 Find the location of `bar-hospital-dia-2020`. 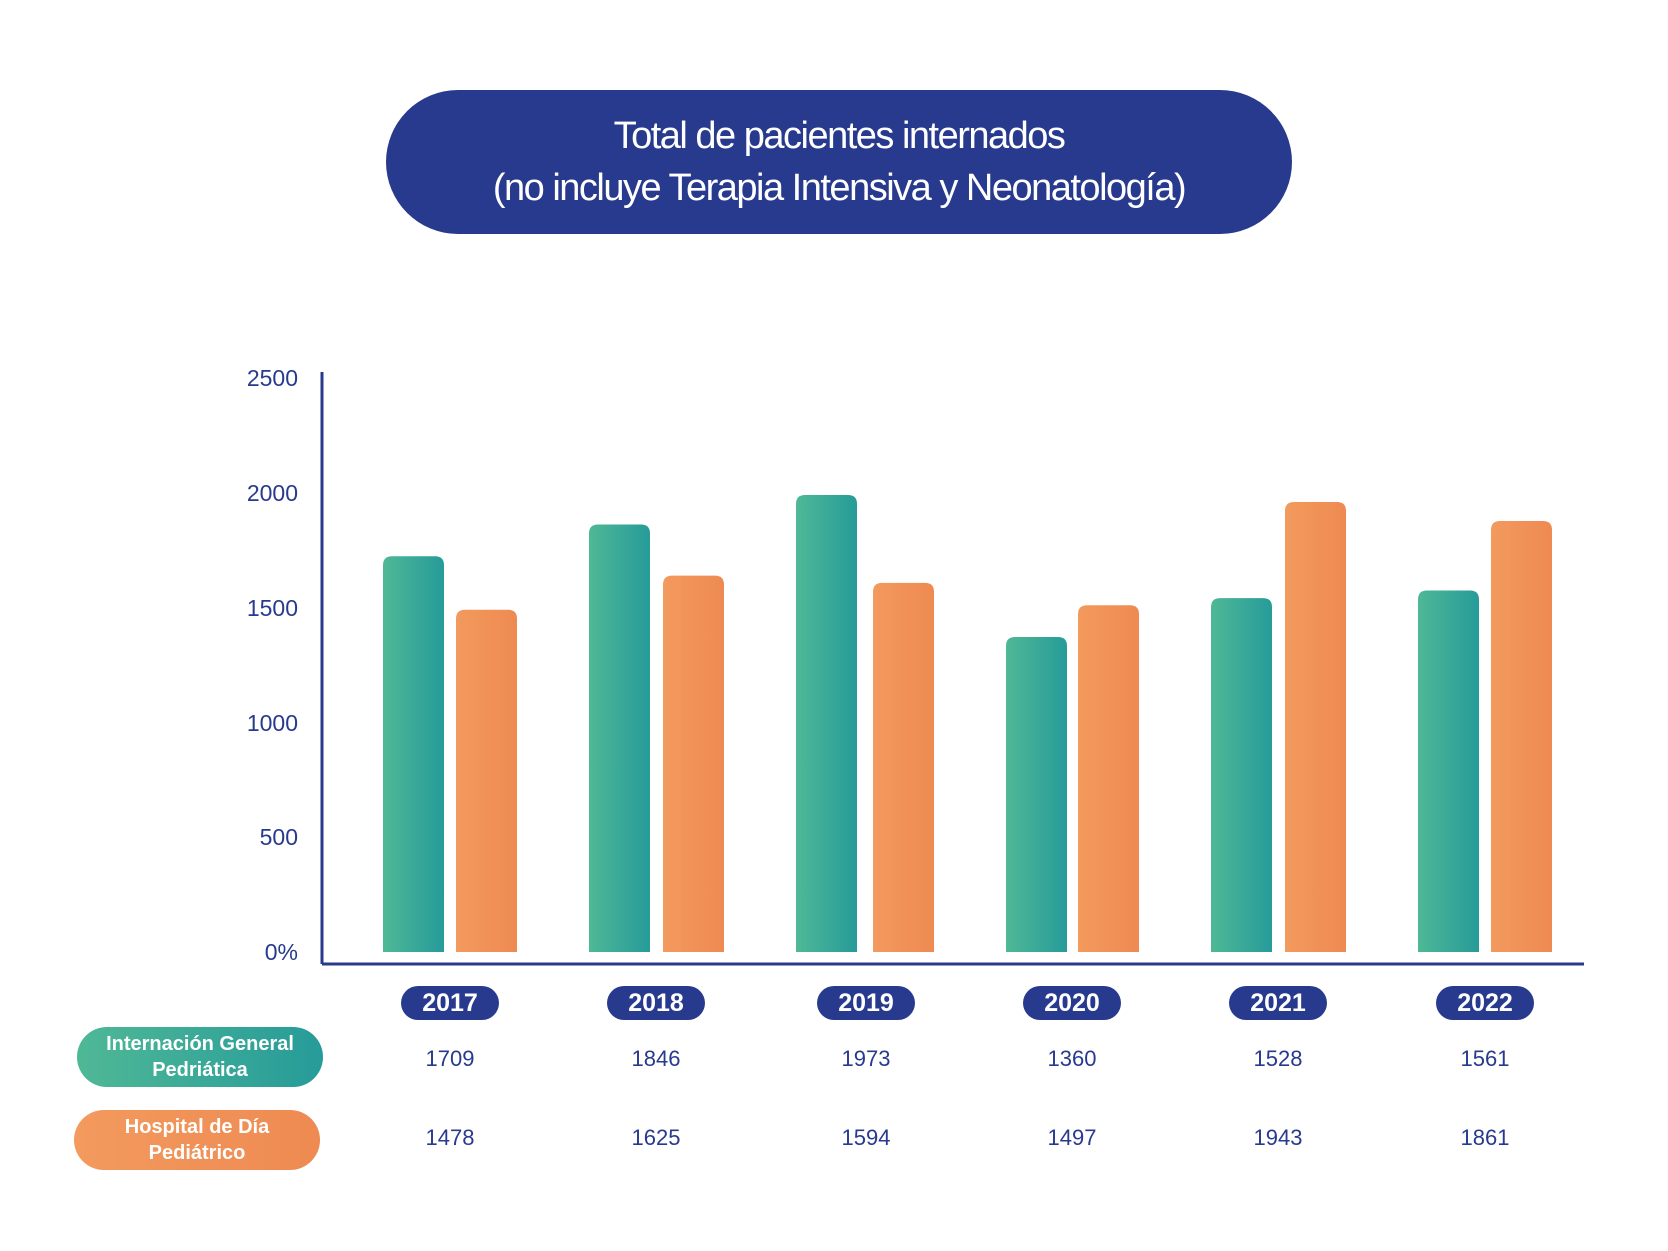

bar-hospital-dia-2020 is located at coordinates (1108, 778).